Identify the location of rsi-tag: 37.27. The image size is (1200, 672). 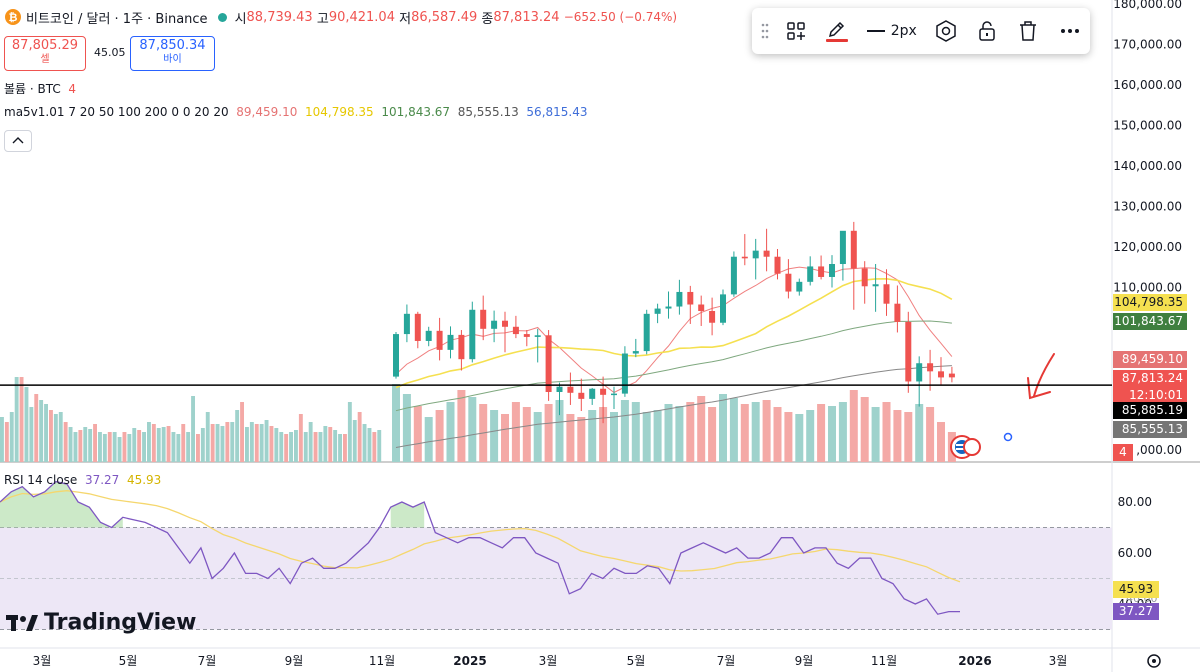
(1136, 611).